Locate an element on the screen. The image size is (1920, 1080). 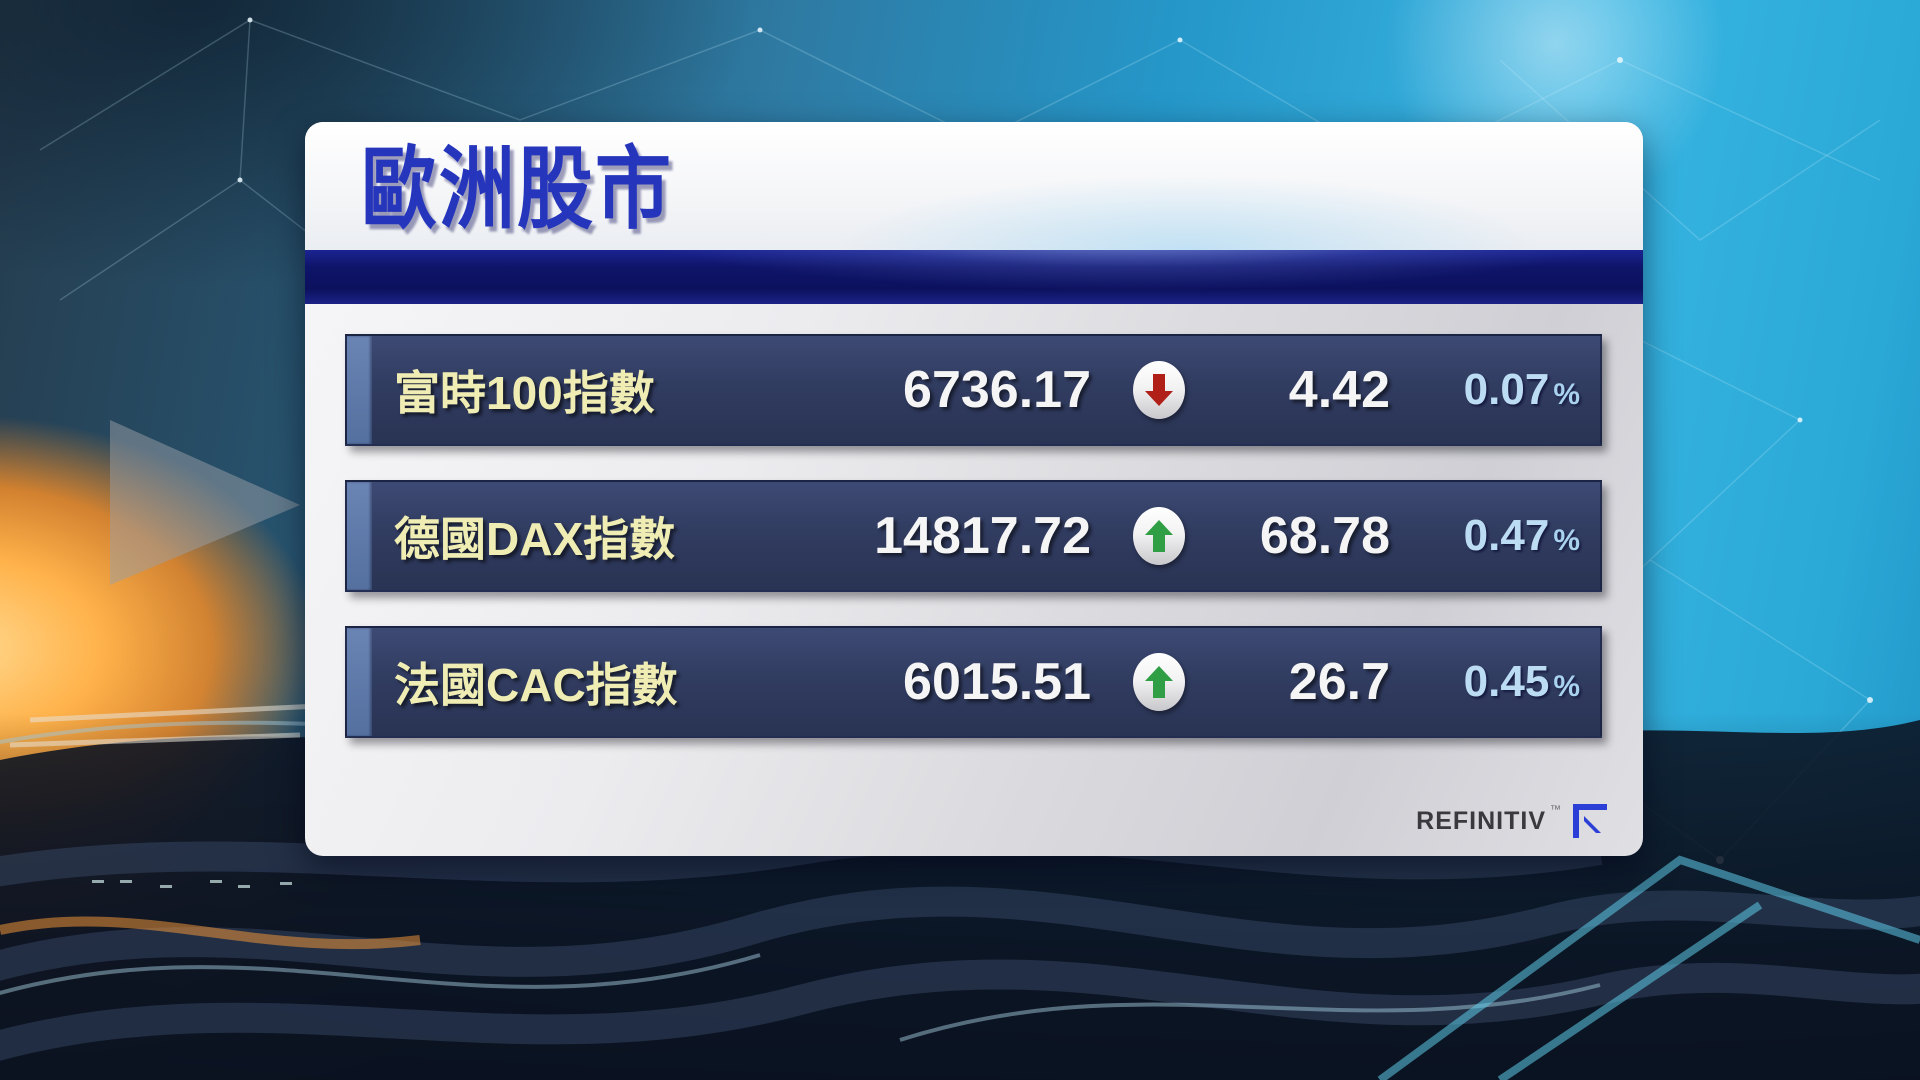
panel-title-area: 歐洲股市 is located at coordinates (974, 186).